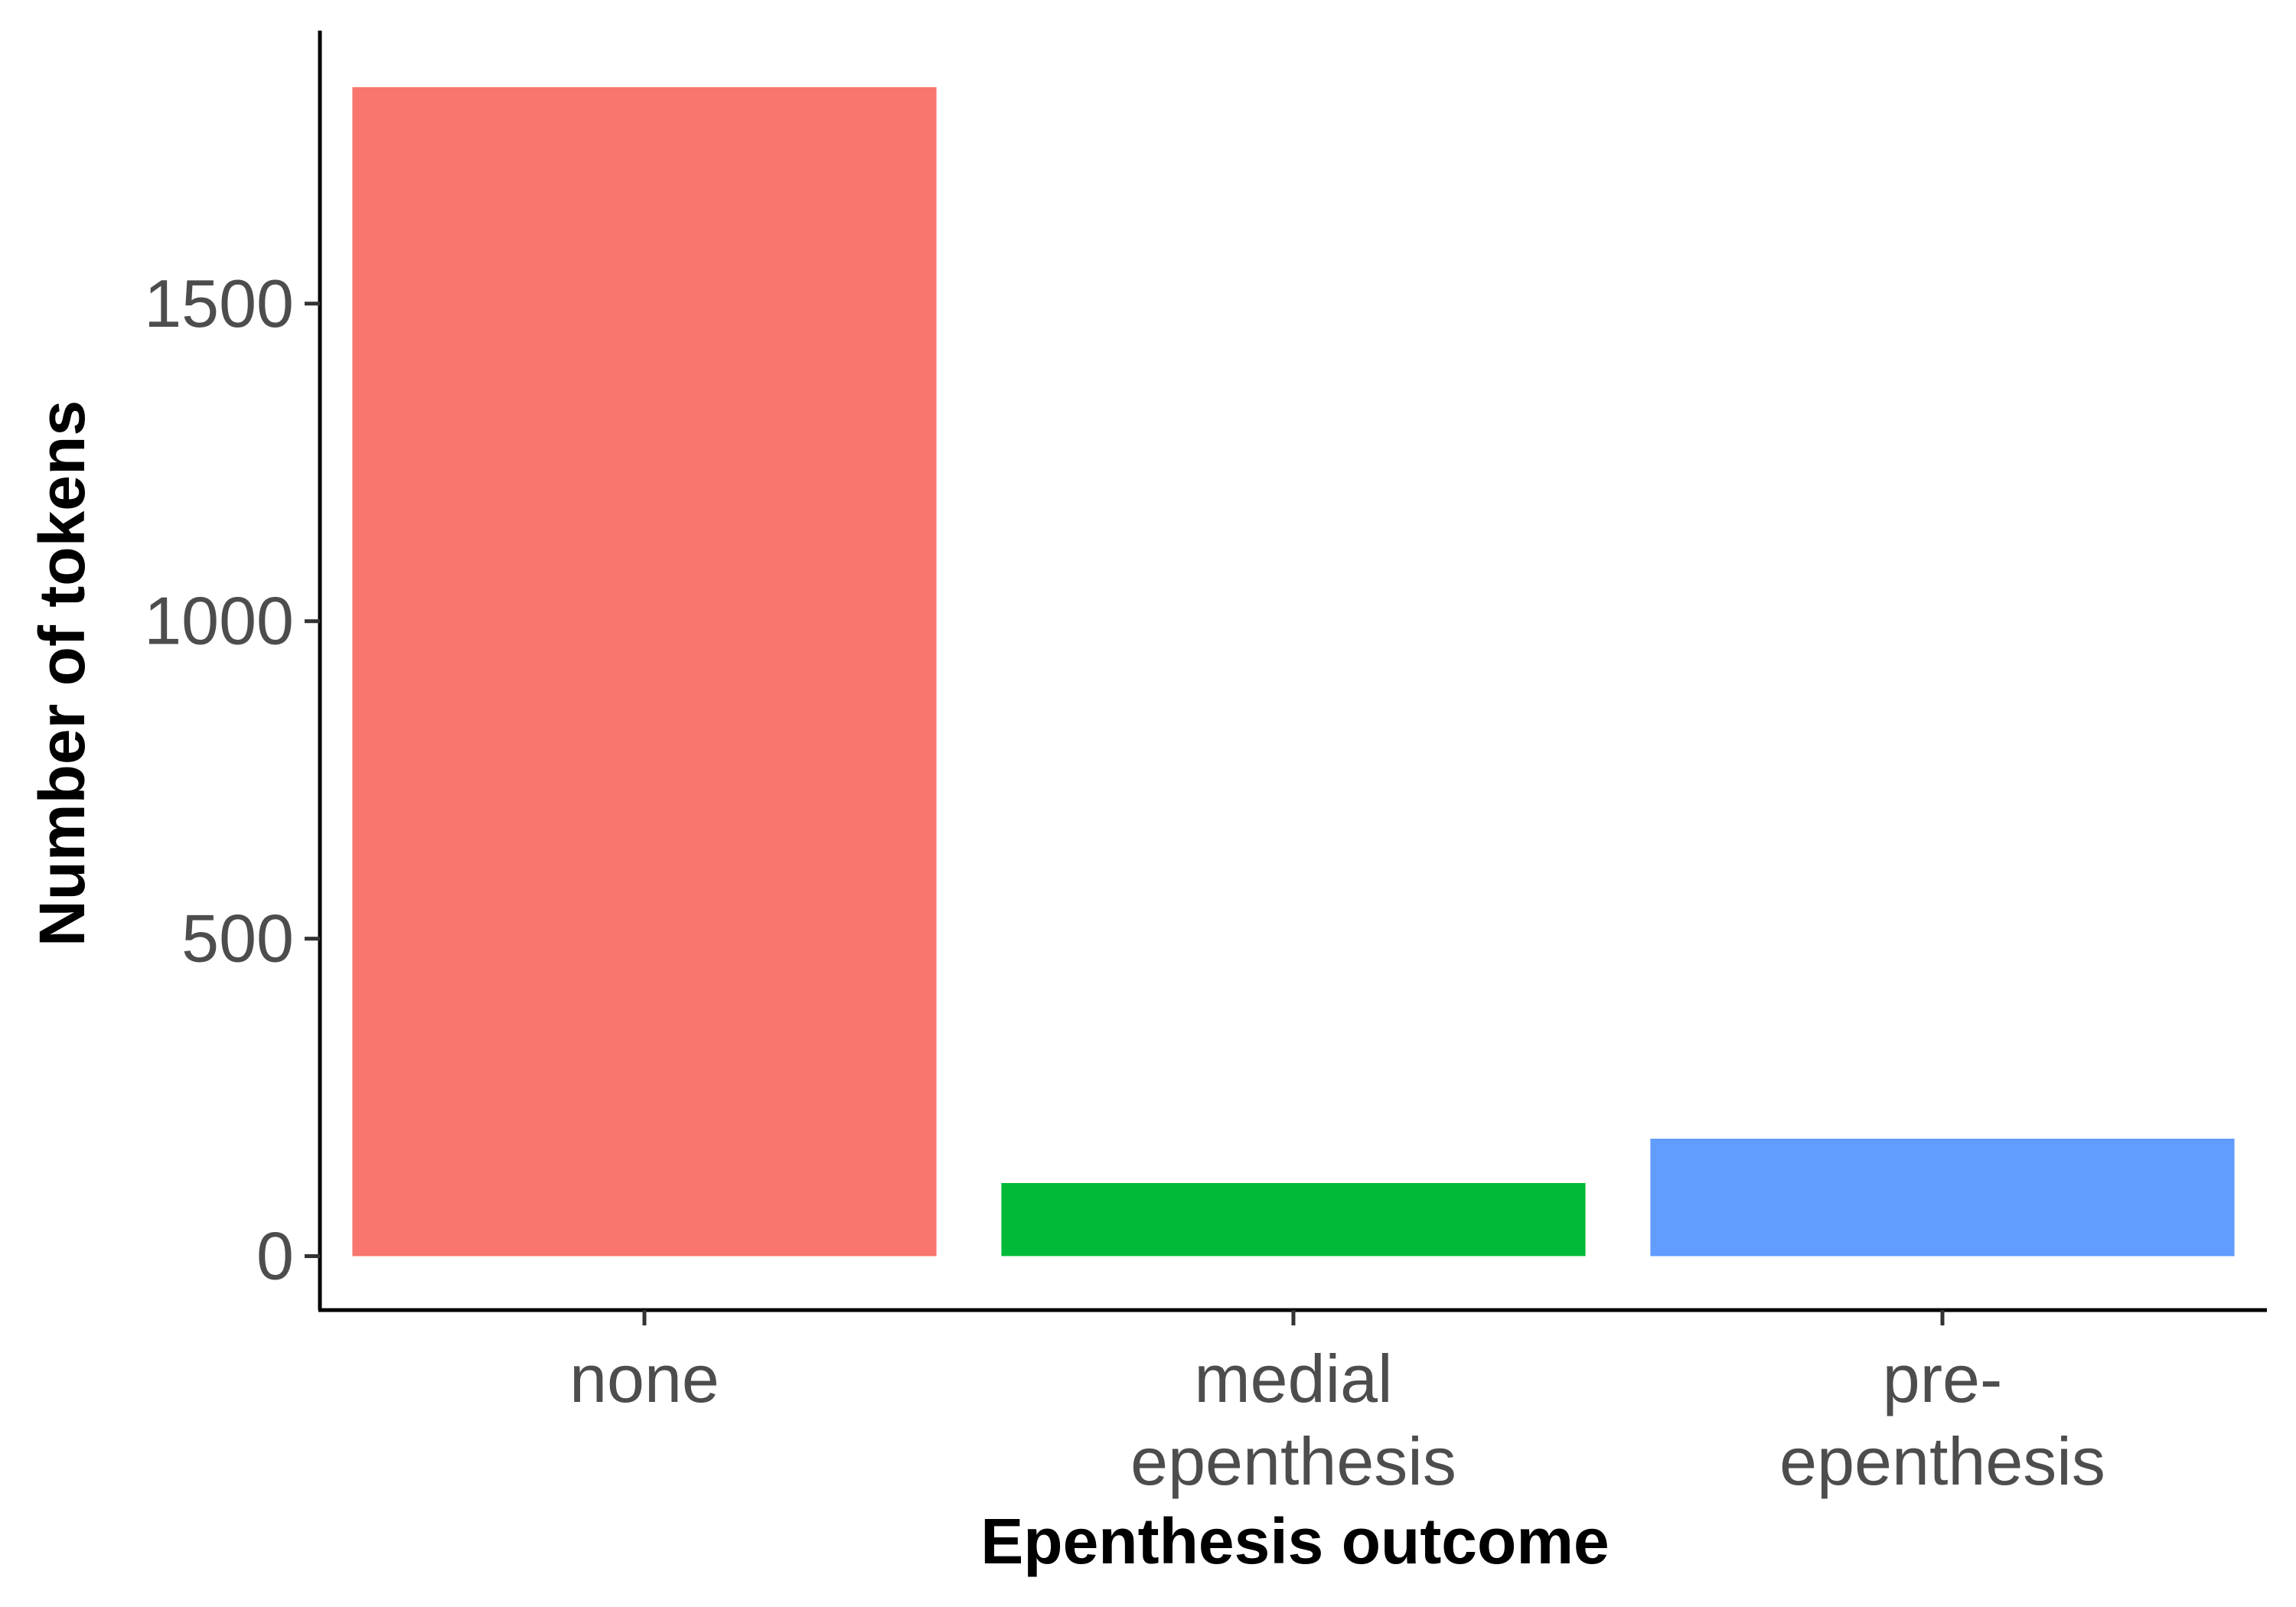 This screenshot has height=1607, width=2296. What do you see at coordinates (219, 621) in the screenshot?
I see `y-tick-label-2: 1000` at bounding box center [219, 621].